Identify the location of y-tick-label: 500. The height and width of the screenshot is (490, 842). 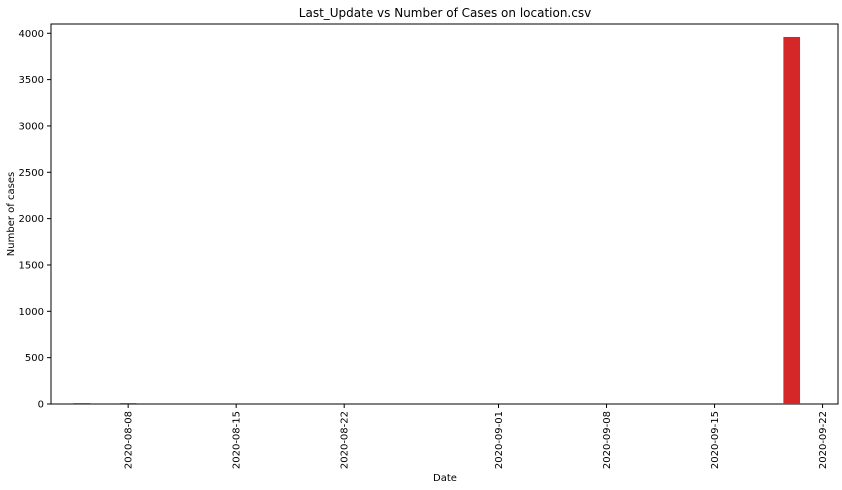
(34, 358).